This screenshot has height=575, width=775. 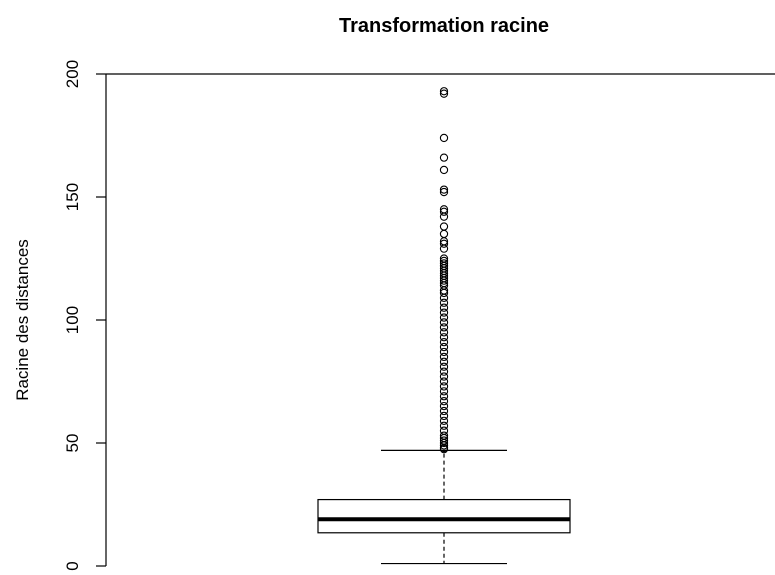 What do you see at coordinates (72, 74) in the screenshot?
I see `y-tick-label: 200` at bounding box center [72, 74].